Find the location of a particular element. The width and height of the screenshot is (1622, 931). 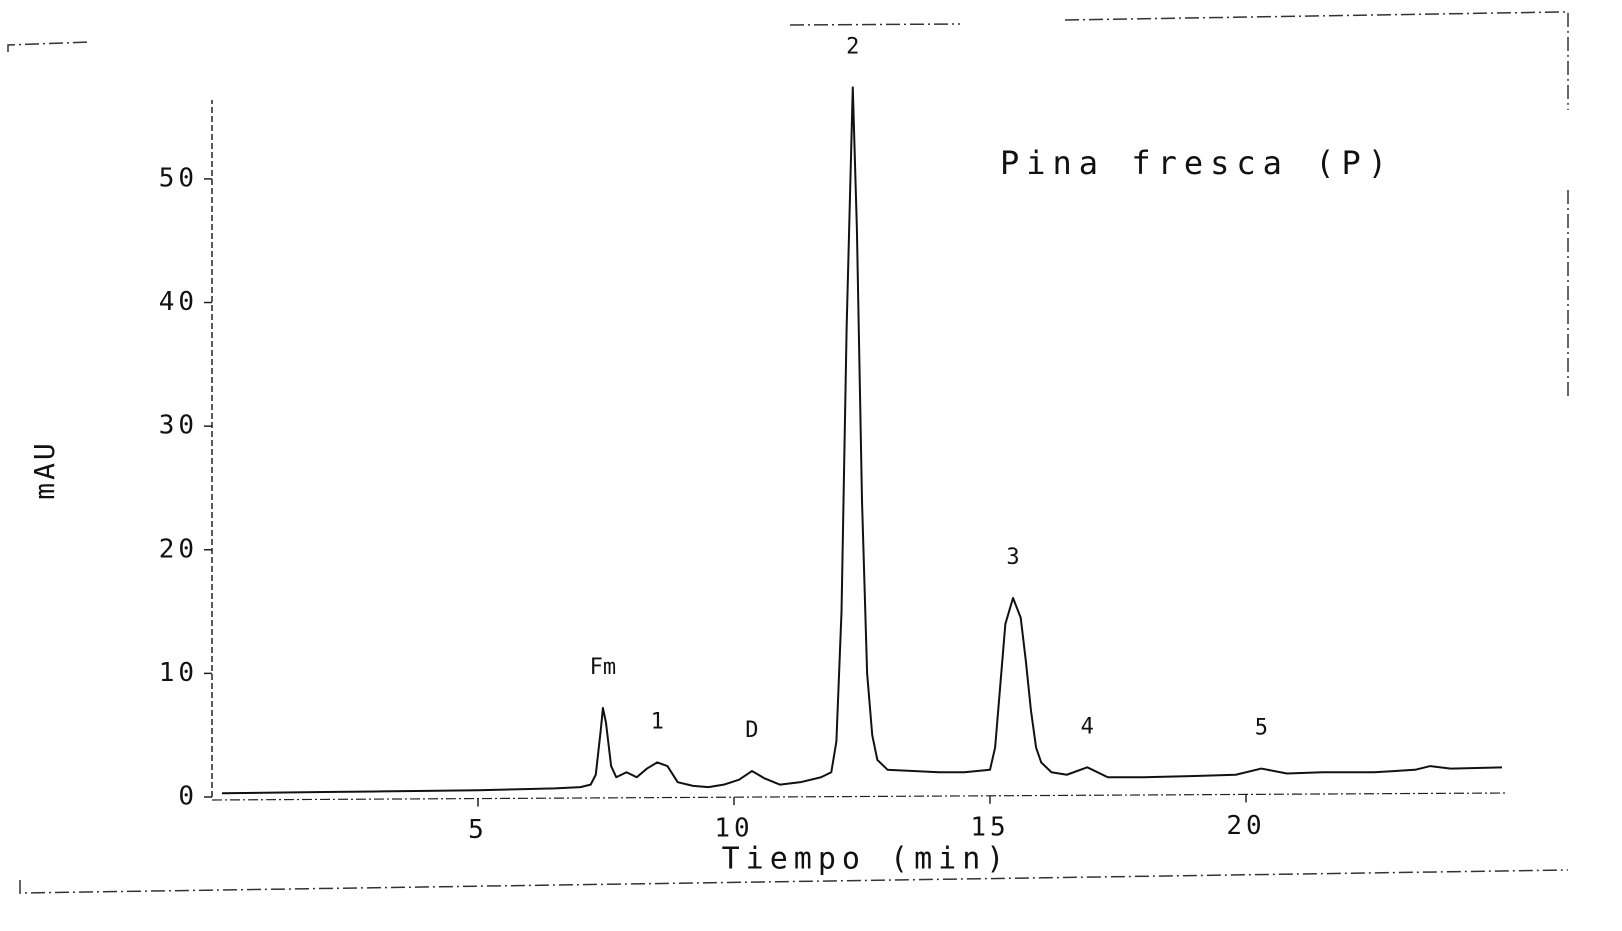

y-tick-label: 0 is located at coordinates (188, 797).